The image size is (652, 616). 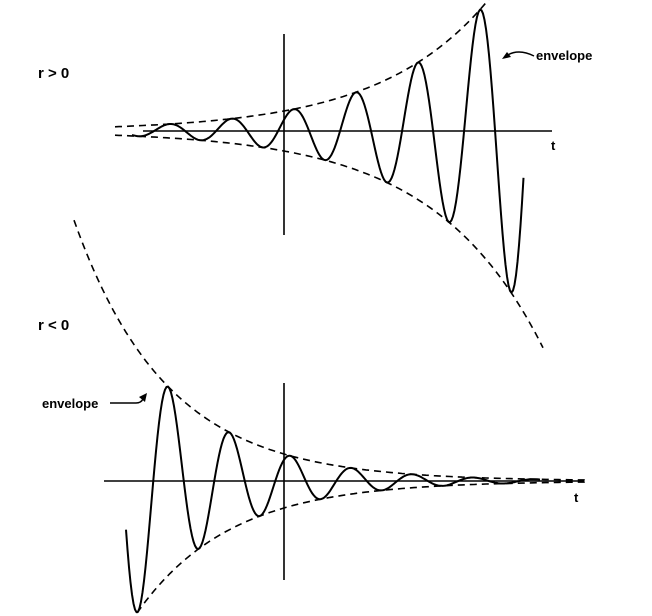 I want to click on condition-label-decaying: r < 0, so click(x=53, y=325).